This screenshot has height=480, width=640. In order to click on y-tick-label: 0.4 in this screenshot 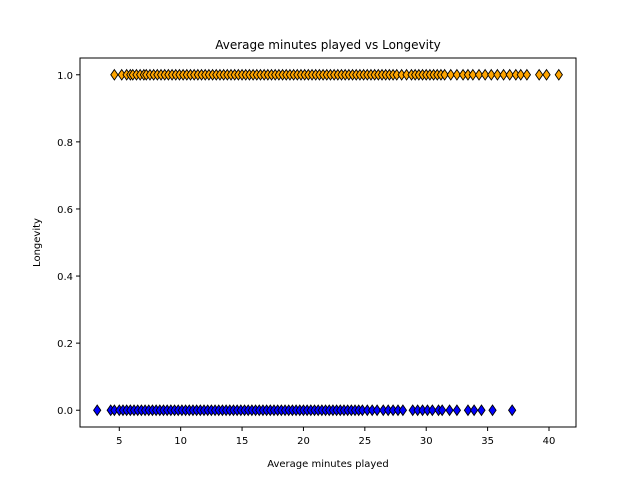, I will do `click(65, 277)`.